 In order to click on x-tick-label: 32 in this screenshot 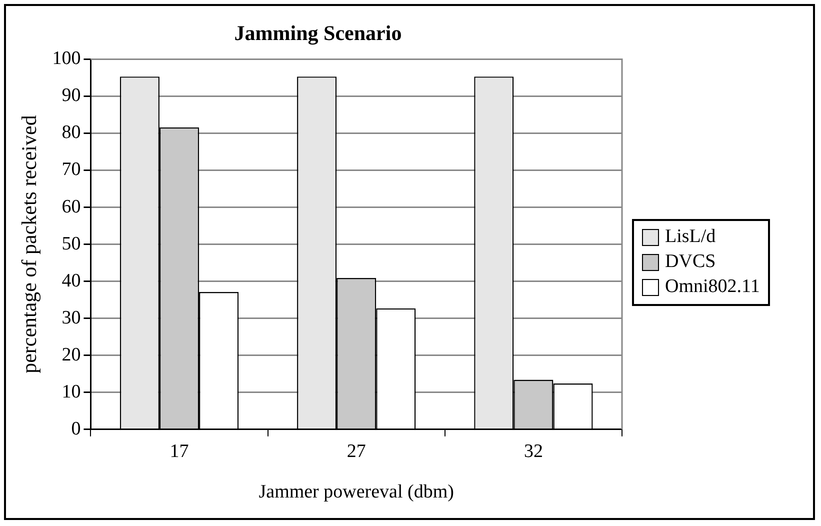, I will do `click(533, 451)`.